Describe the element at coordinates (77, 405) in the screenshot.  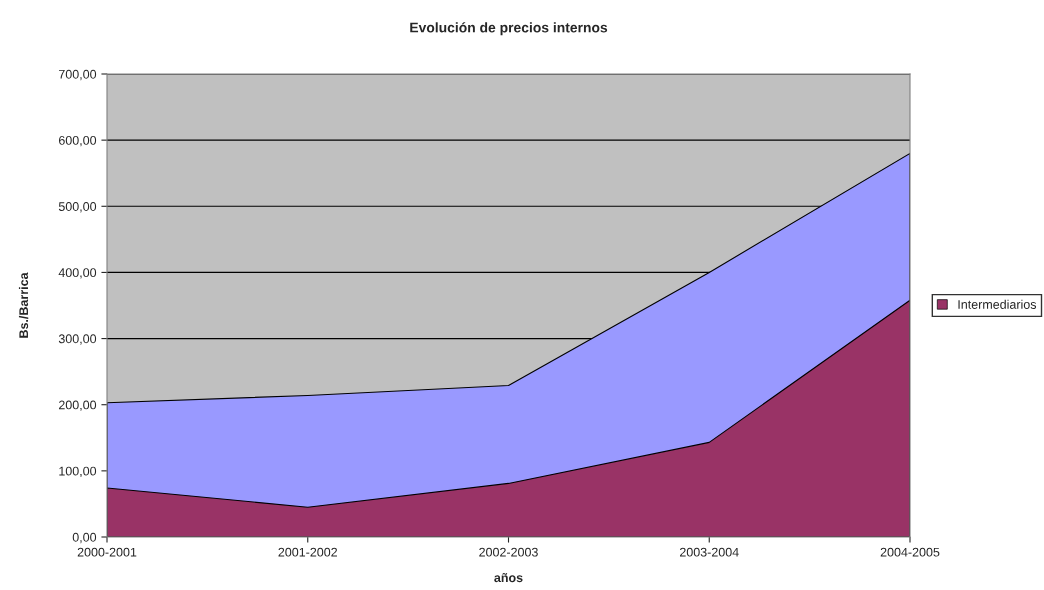
I see `y-tick-label: 200,00` at that location.